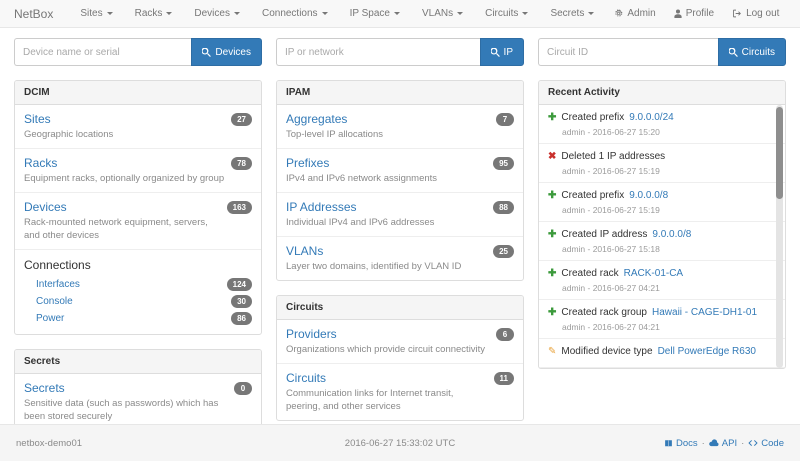 This screenshot has height=461, width=800. I want to click on circuit-search-group: Circuits, so click(662, 52).